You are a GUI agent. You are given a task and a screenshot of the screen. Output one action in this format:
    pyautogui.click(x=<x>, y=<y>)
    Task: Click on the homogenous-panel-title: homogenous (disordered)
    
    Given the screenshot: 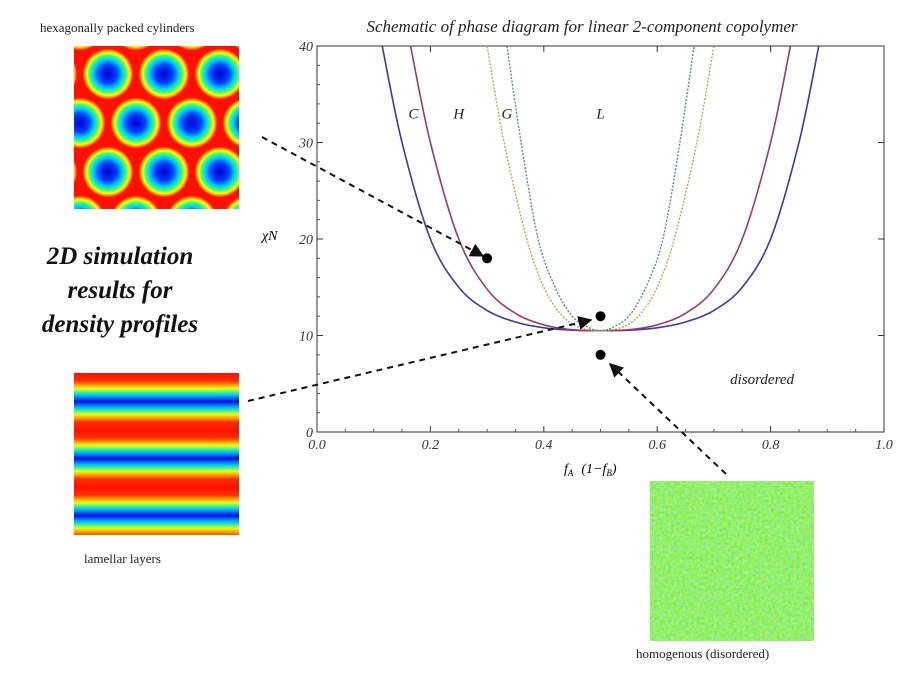 What is the action you would take?
    pyautogui.click(x=703, y=653)
    